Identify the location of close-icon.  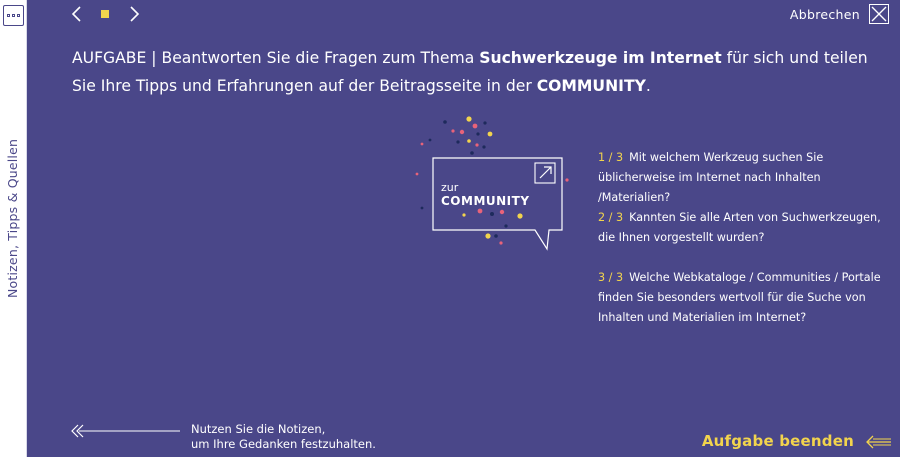
(879, 14).